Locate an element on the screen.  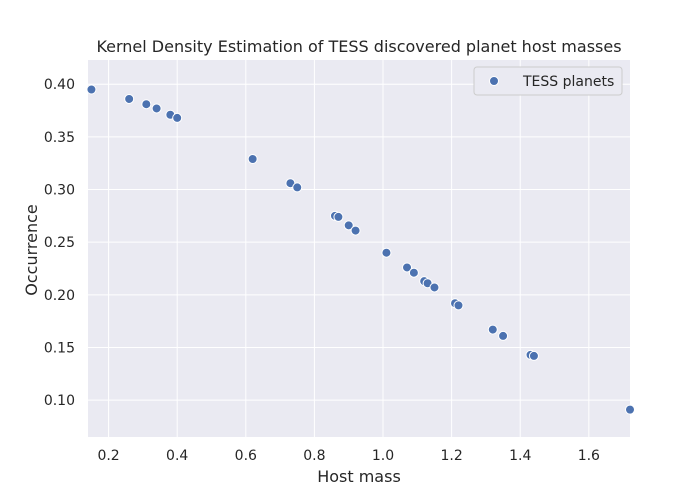
x-tick-label: 0.6 is located at coordinates (246, 456).